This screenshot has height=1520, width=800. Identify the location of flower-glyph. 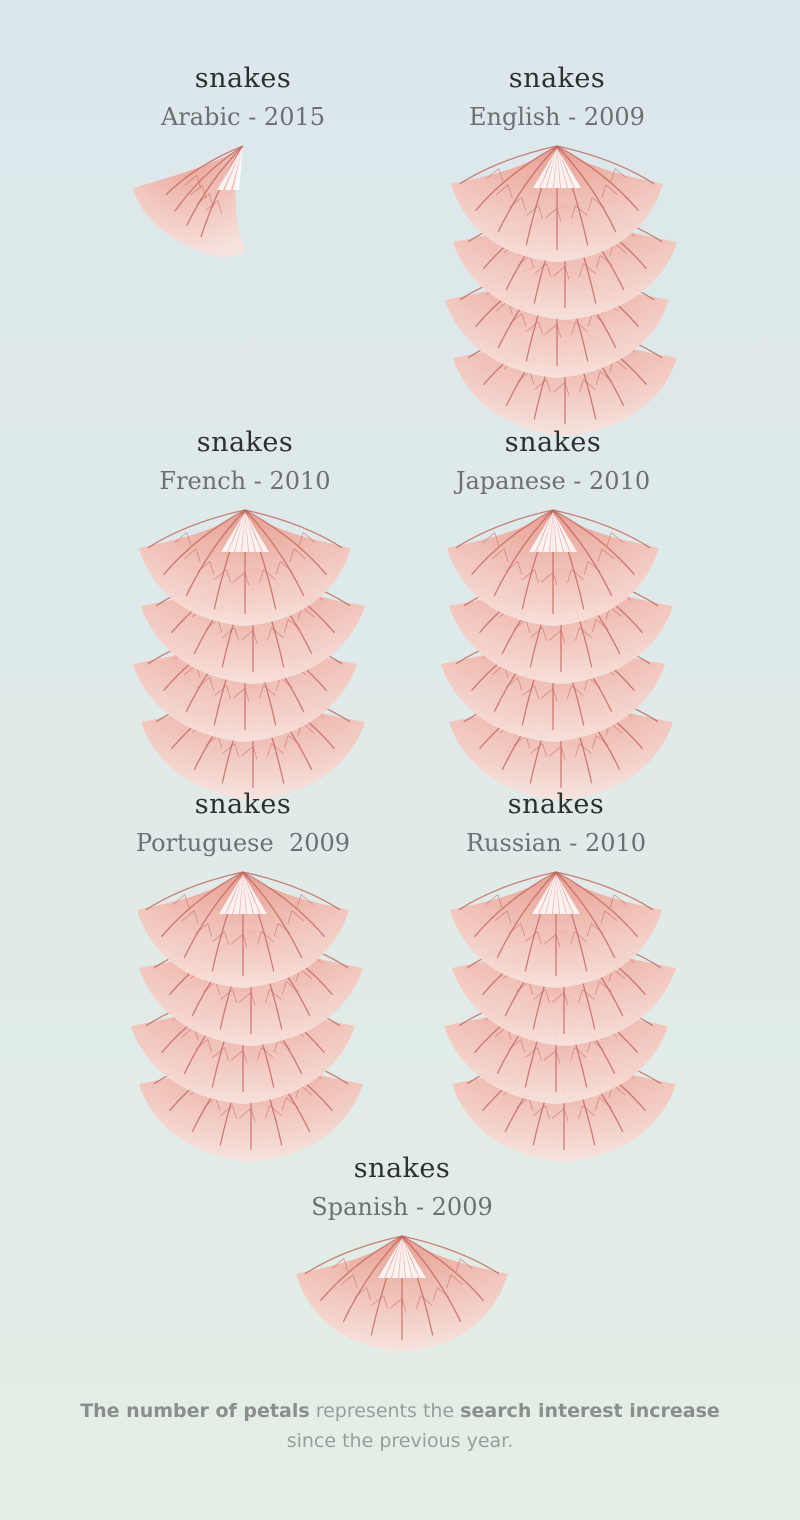
(561, 290).